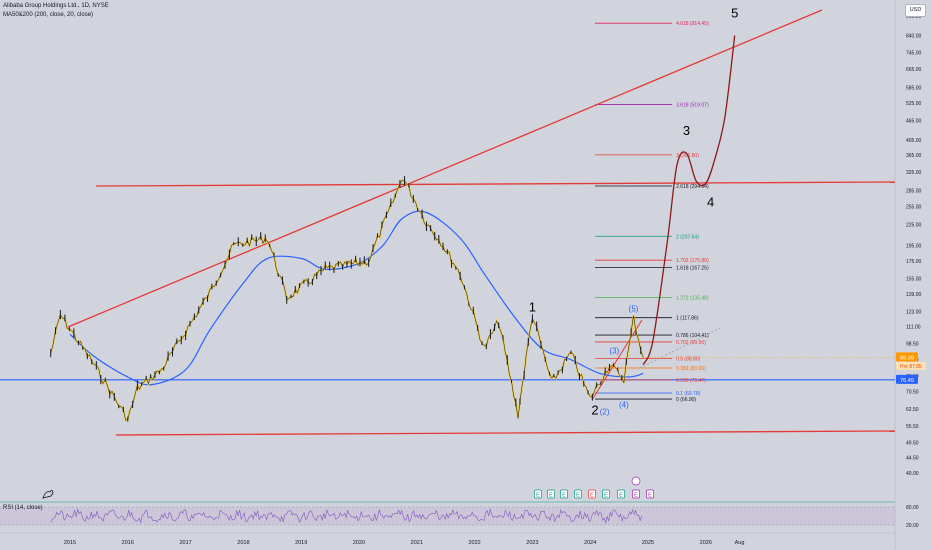 This screenshot has width=932, height=550. I want to click on current-price-text: 89.39, so click(907, 358).